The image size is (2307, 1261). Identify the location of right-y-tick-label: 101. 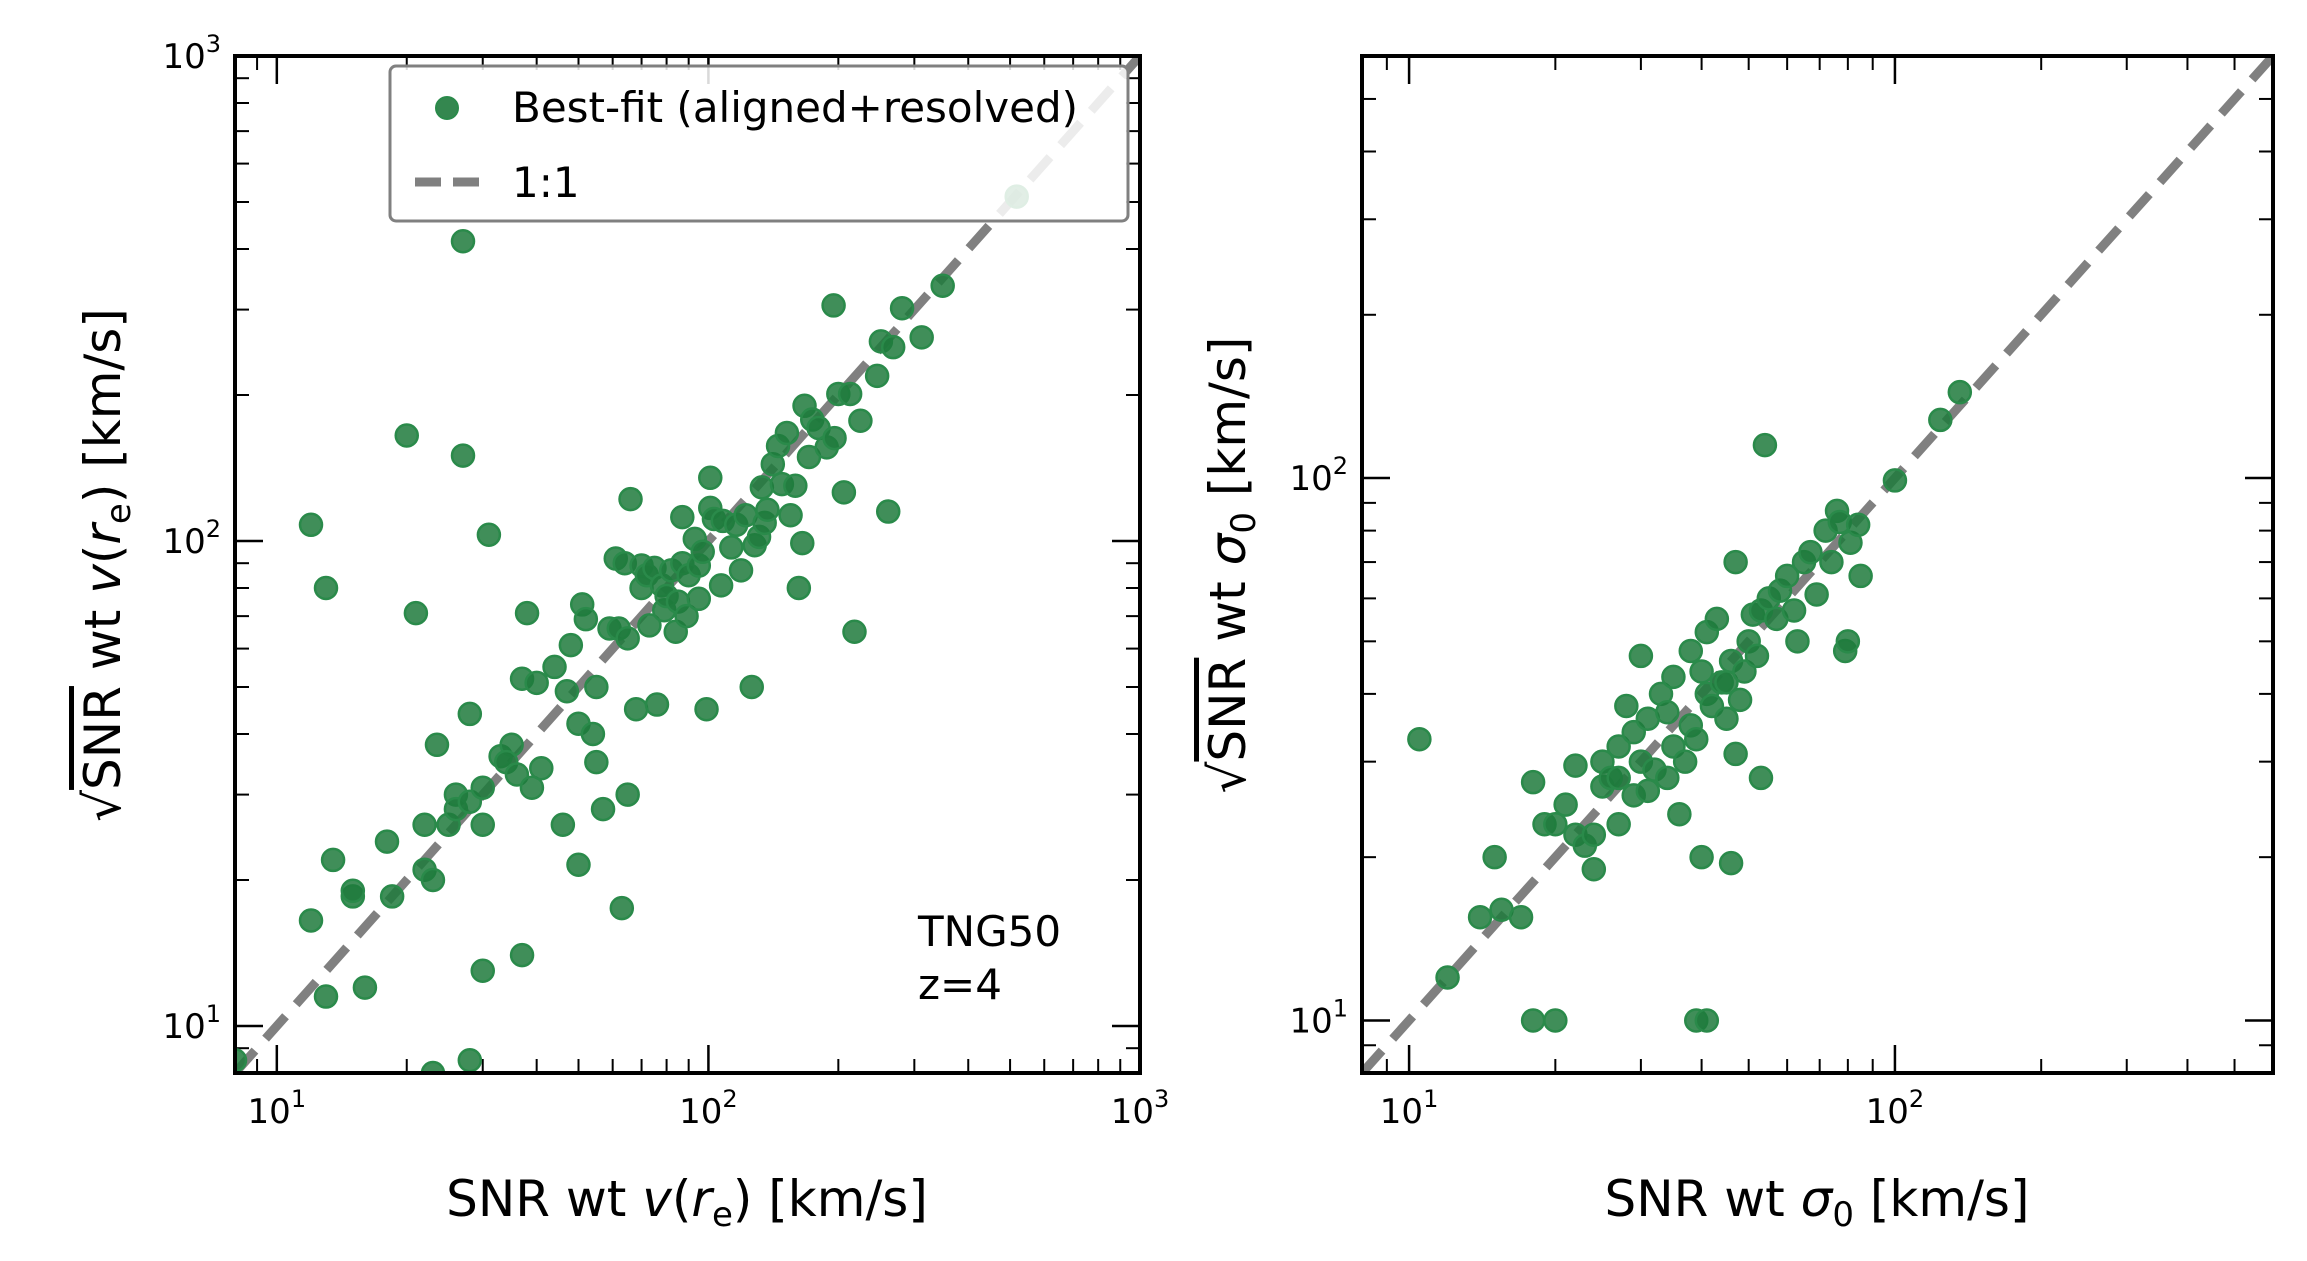
(1318, 1017).